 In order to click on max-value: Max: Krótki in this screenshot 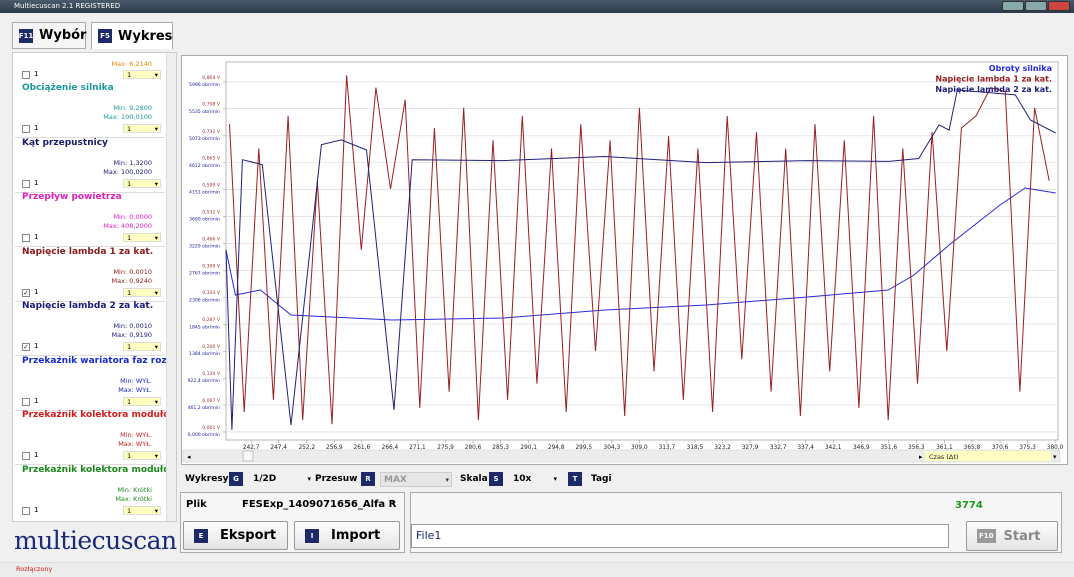, I will do `click(133, 498)`.